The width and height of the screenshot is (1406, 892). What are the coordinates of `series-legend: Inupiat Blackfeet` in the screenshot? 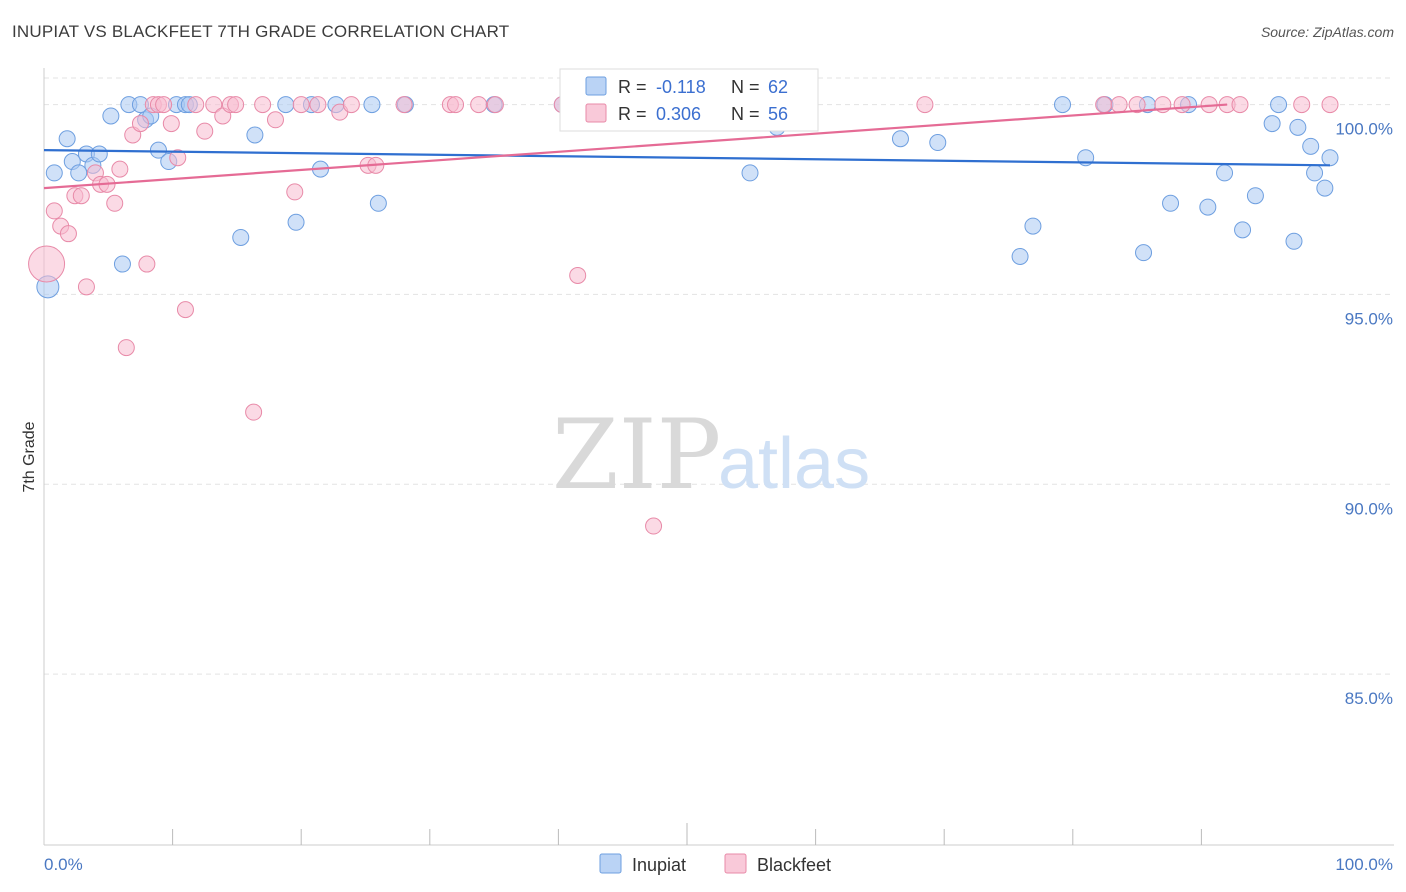 It's located at (715, 864).